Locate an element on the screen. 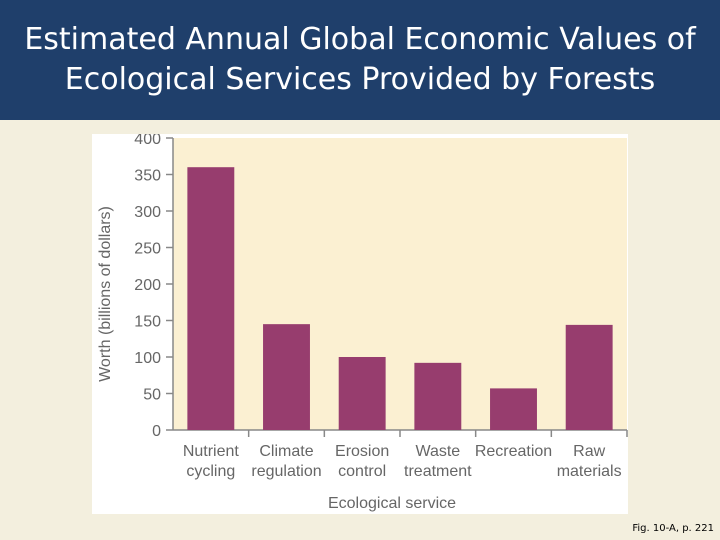 This screenshot has height=540, width=720. y-tick-label: 350 is located at coordinates (147, 176).